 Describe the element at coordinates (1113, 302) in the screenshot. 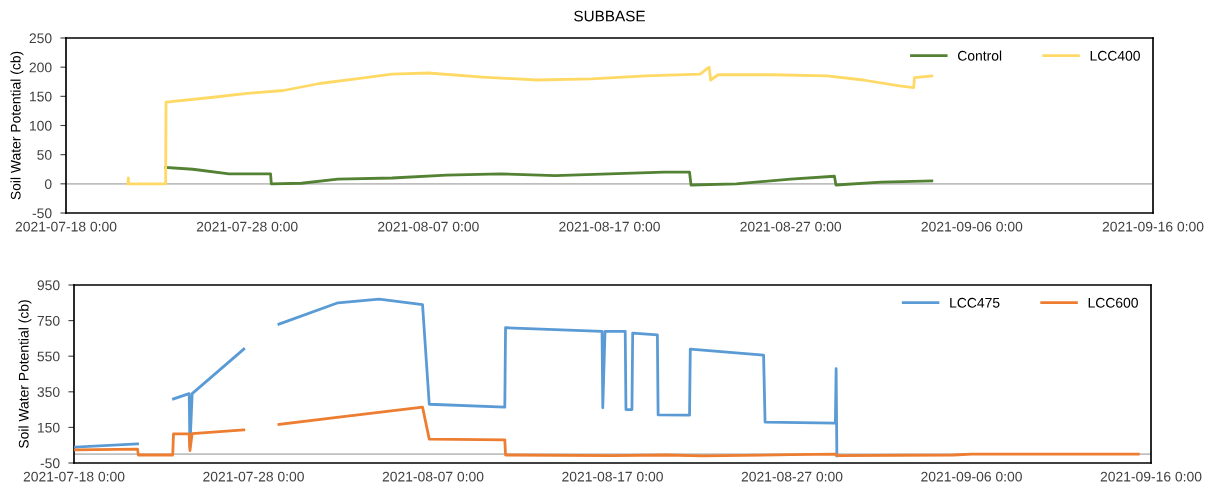

I see `legend-label: LCC600` at that location.